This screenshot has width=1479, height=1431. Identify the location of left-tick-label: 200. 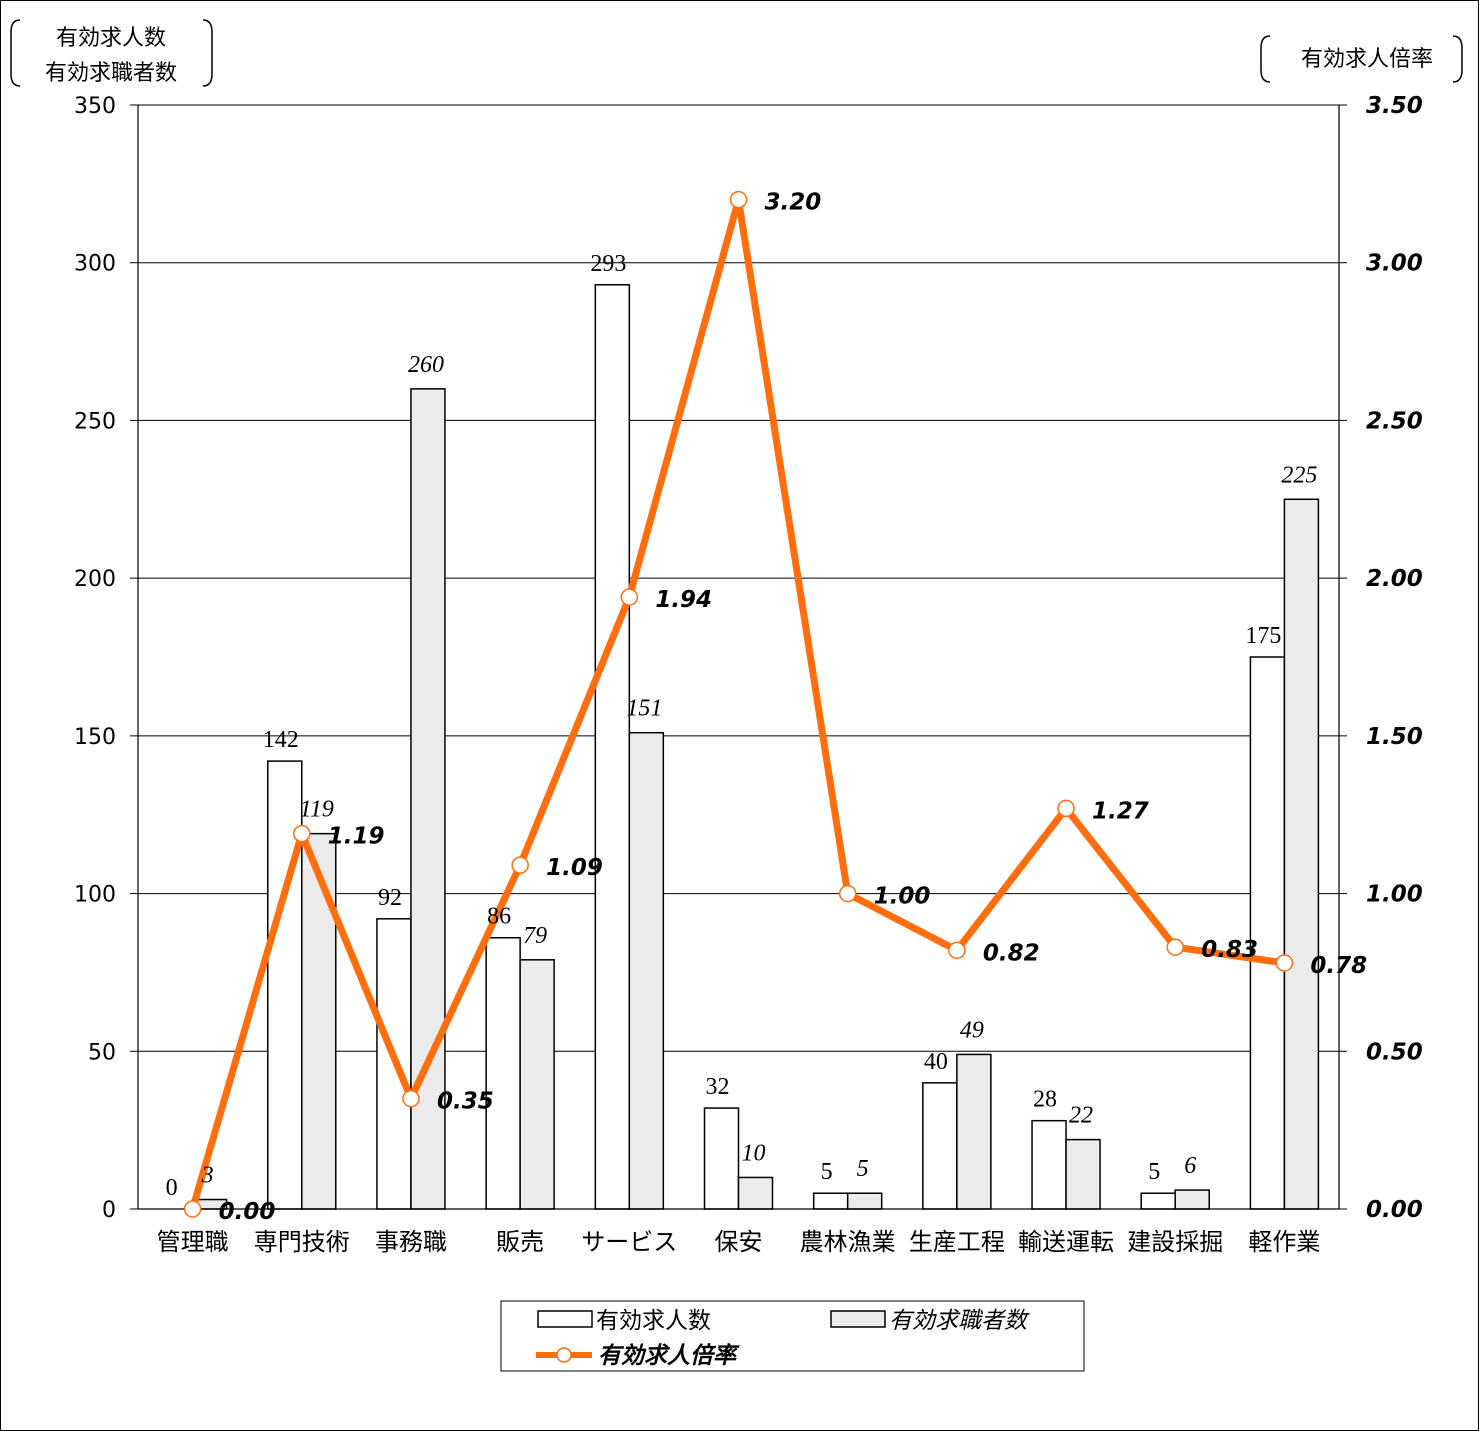
(95, 579).